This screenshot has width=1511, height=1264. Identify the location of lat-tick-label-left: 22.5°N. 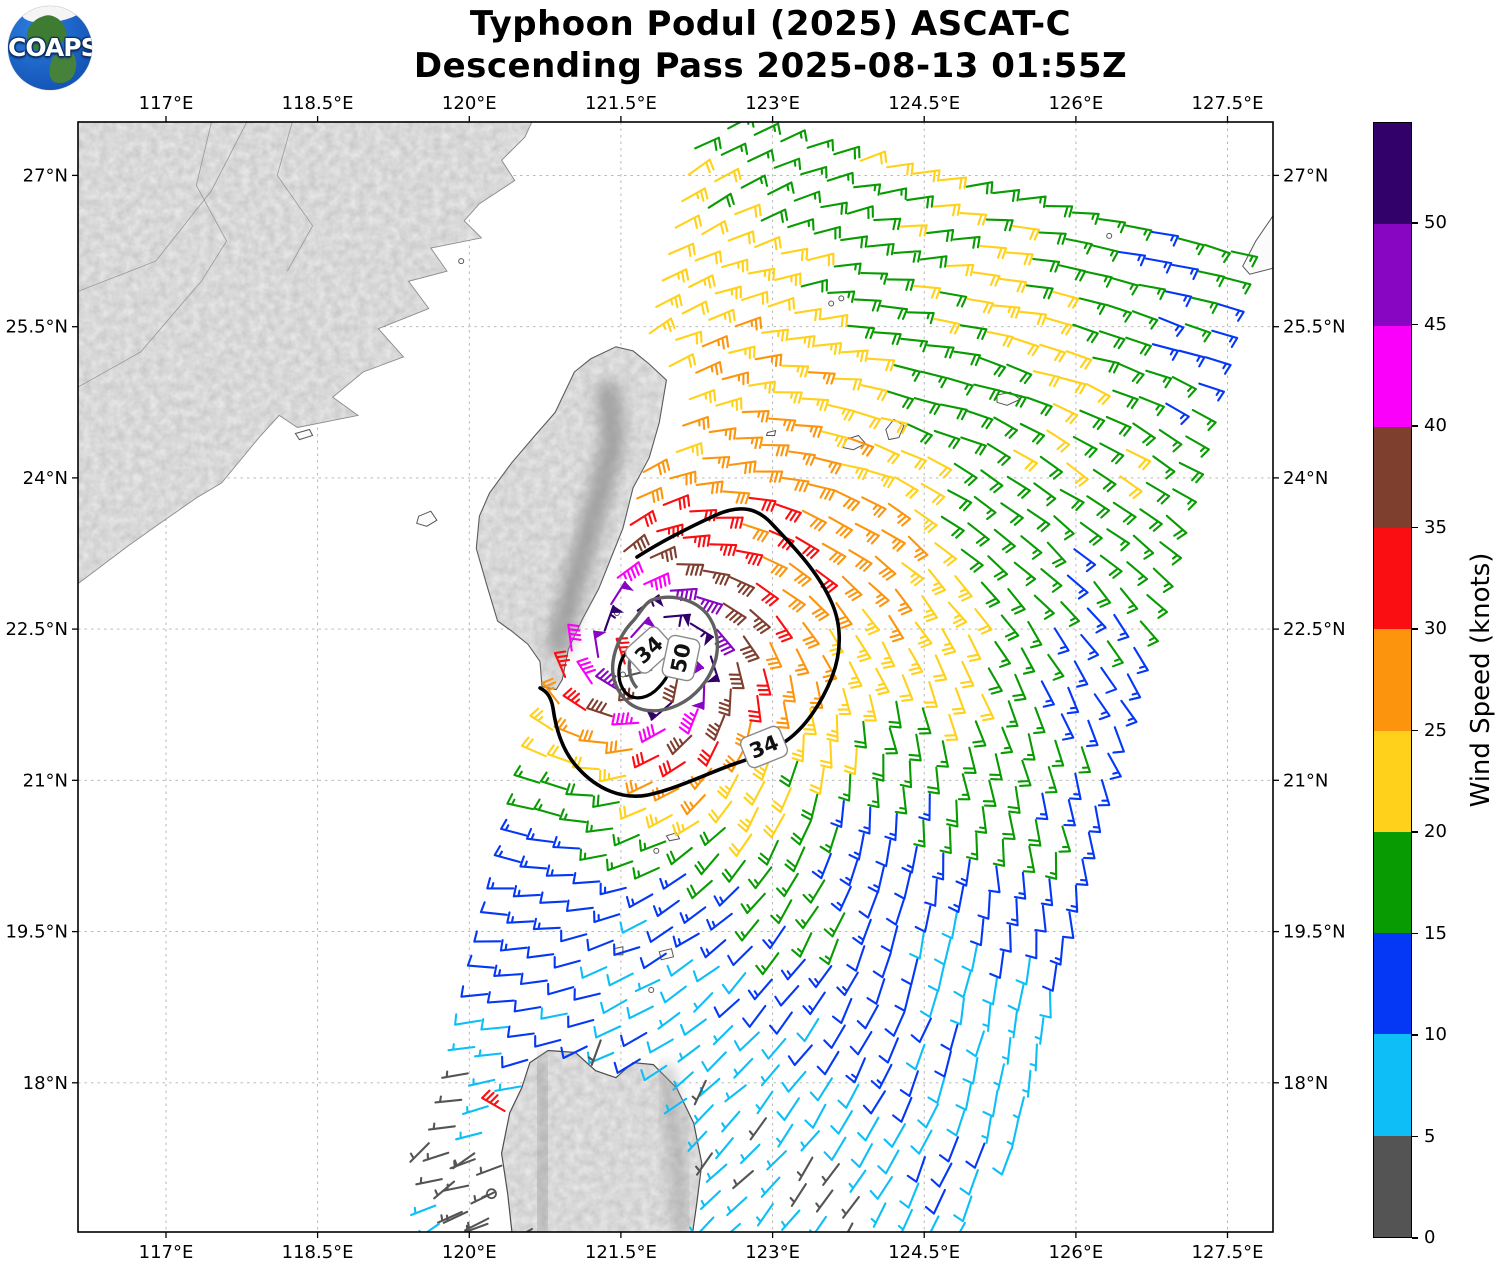
(36, 629).